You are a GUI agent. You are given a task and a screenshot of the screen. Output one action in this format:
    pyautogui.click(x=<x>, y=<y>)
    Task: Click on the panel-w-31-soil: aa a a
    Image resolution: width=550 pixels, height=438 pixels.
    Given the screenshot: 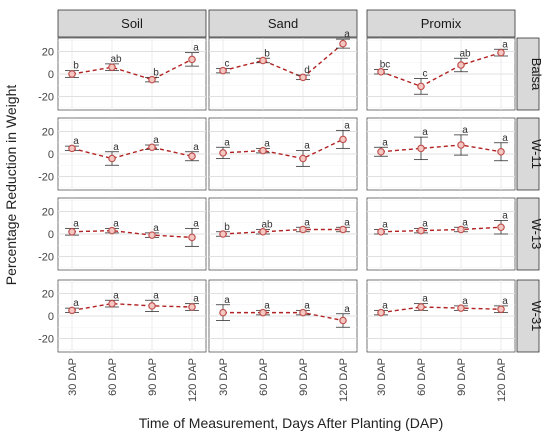 What is the action you would take?
    pyautogui.click(x=132, y=316)
    